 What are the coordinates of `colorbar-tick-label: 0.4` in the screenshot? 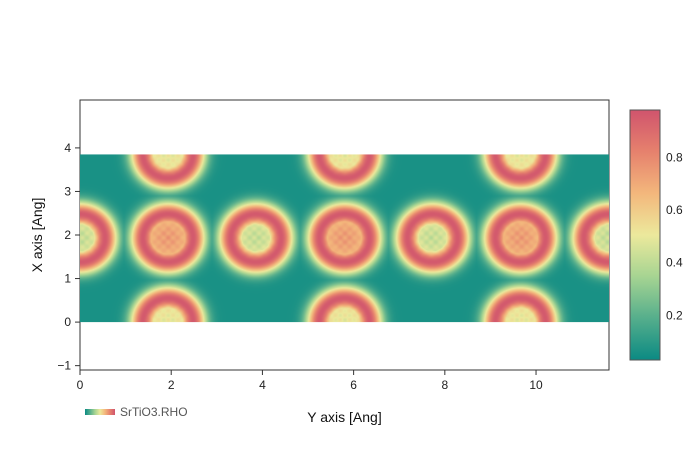 It's located at (674, 263).